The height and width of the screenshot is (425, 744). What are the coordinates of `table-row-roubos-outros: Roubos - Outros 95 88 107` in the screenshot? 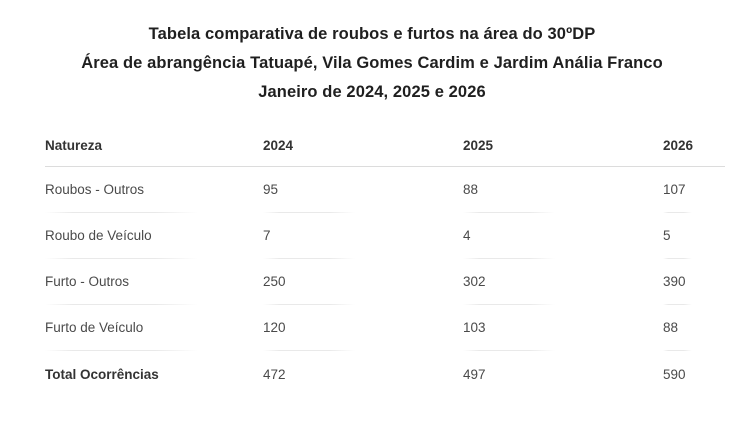 It's located at (385, 190).